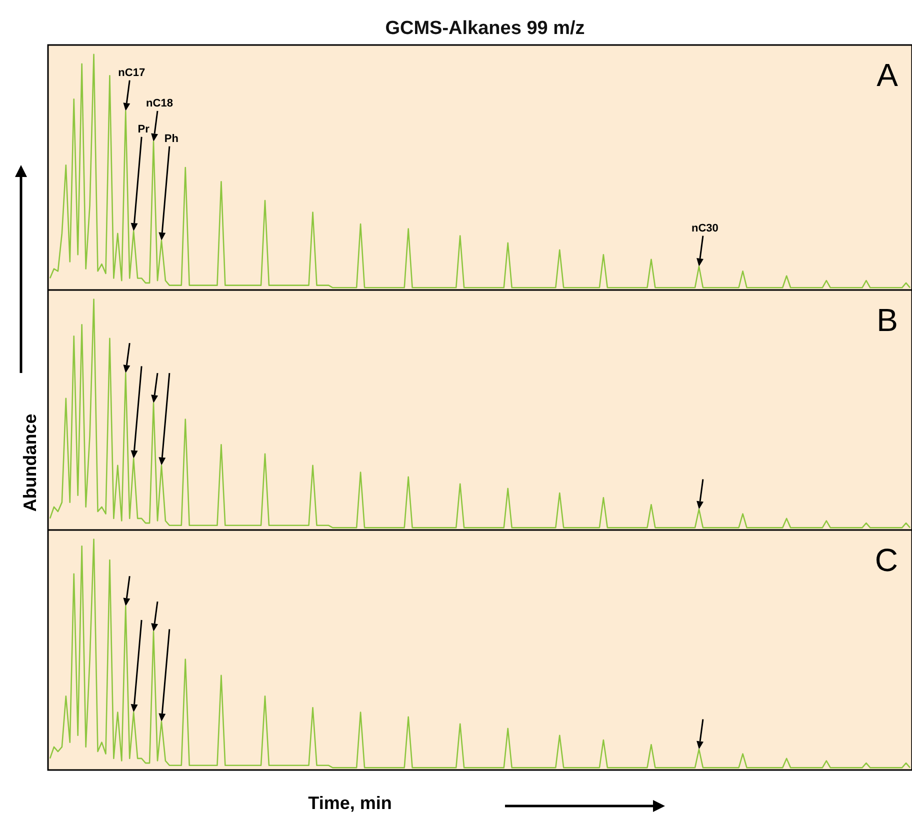 This screenshot has height=819, width=912. I want to click on annotation: nC17, so click(132, 72).